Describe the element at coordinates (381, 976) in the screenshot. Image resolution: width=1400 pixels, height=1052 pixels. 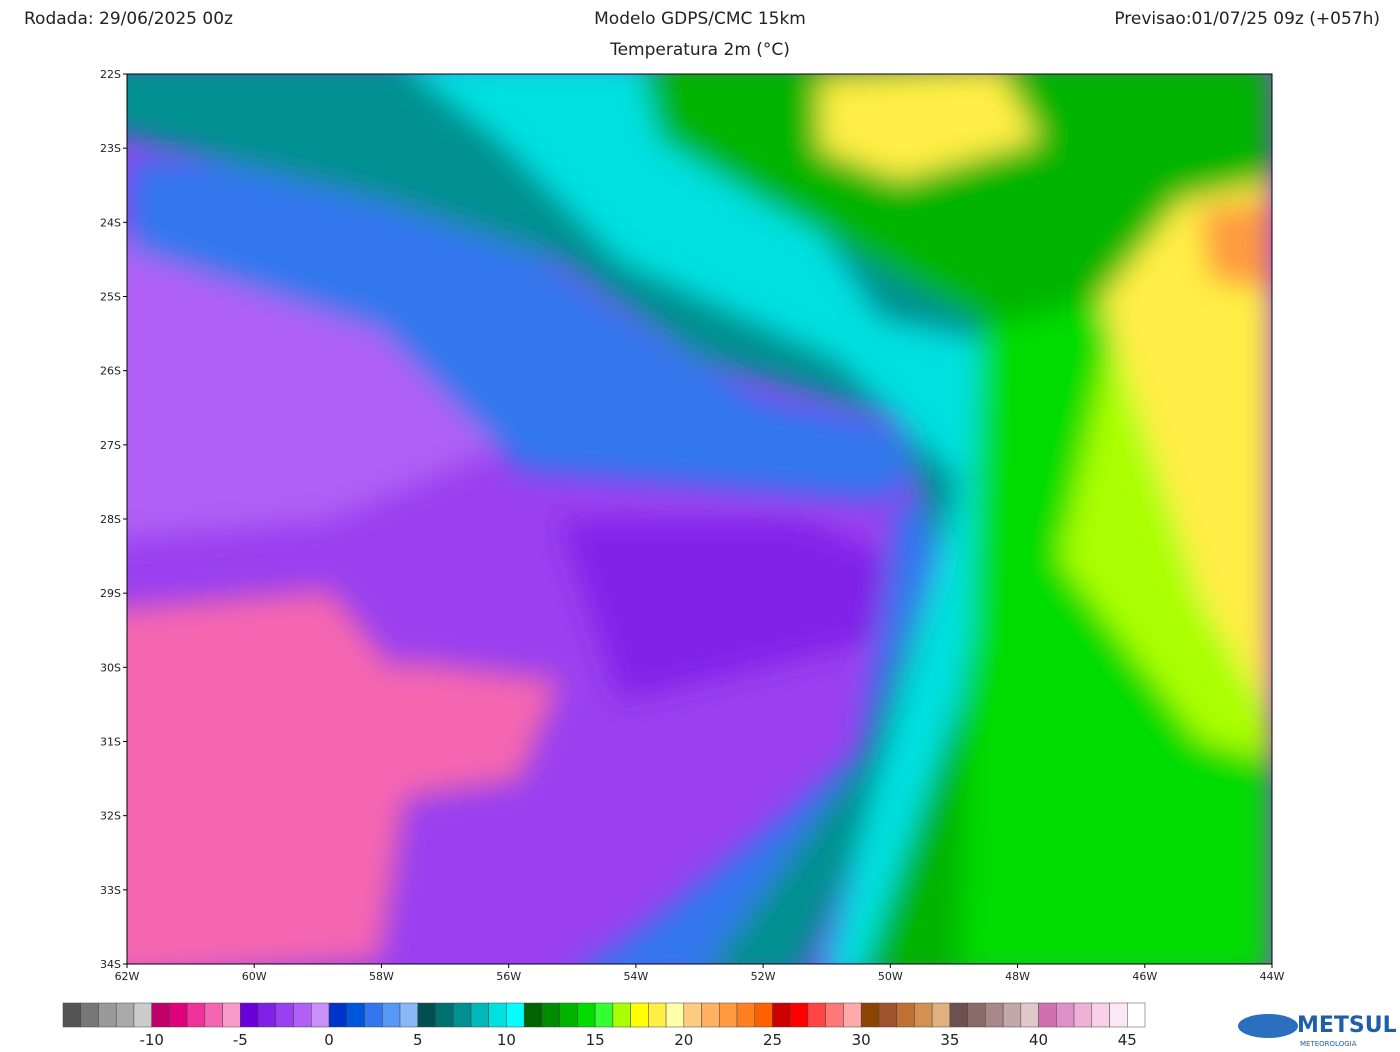
I see `x-tick-label: 58W` at that location.